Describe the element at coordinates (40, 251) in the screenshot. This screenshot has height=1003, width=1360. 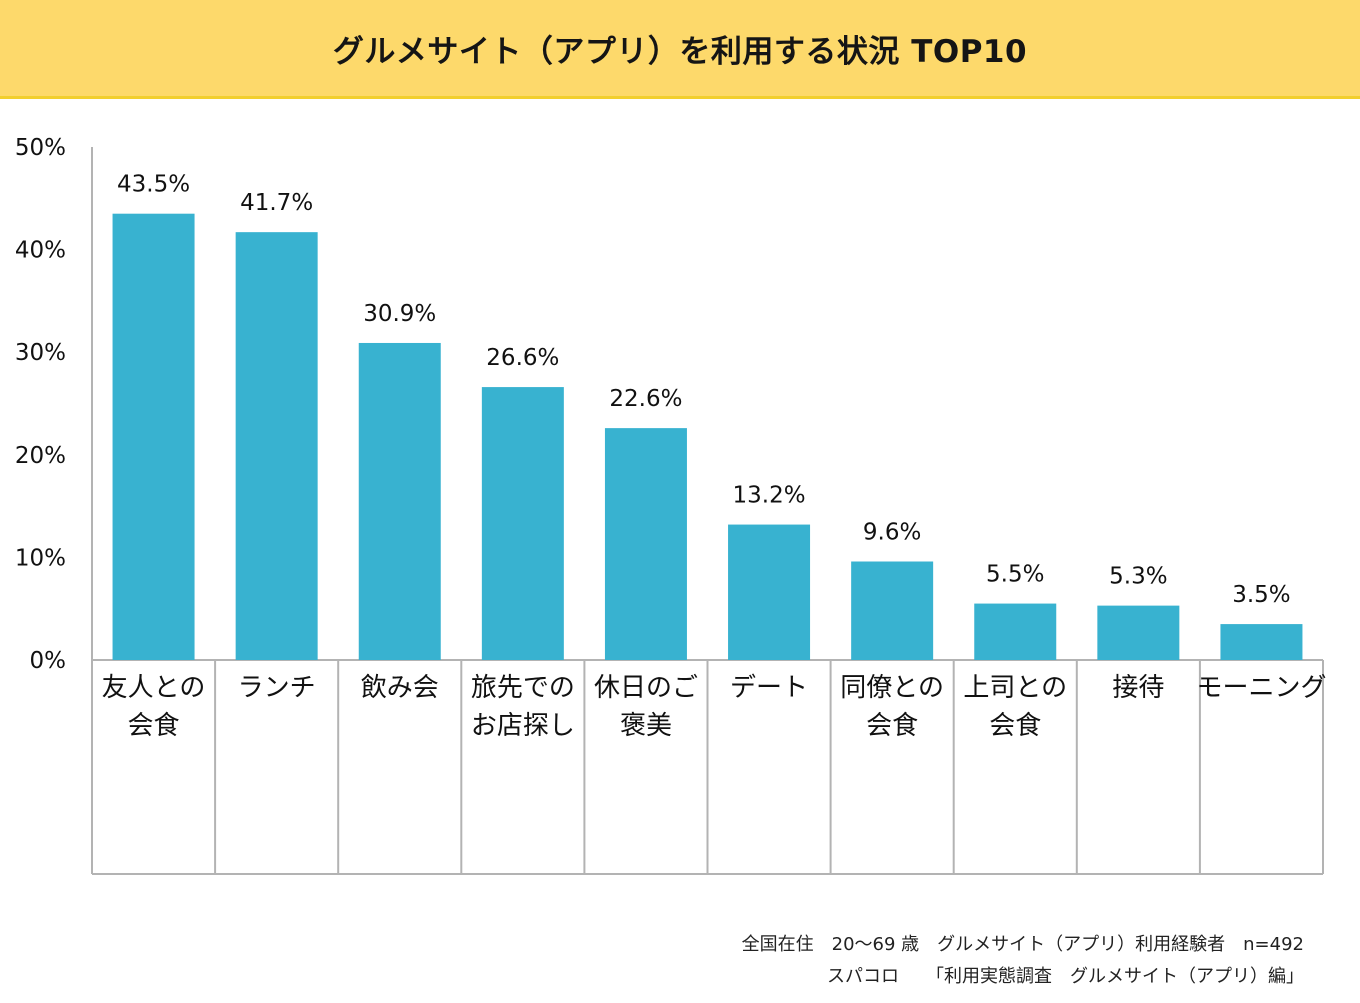
I see `y-tick-label: 40%` at that location.